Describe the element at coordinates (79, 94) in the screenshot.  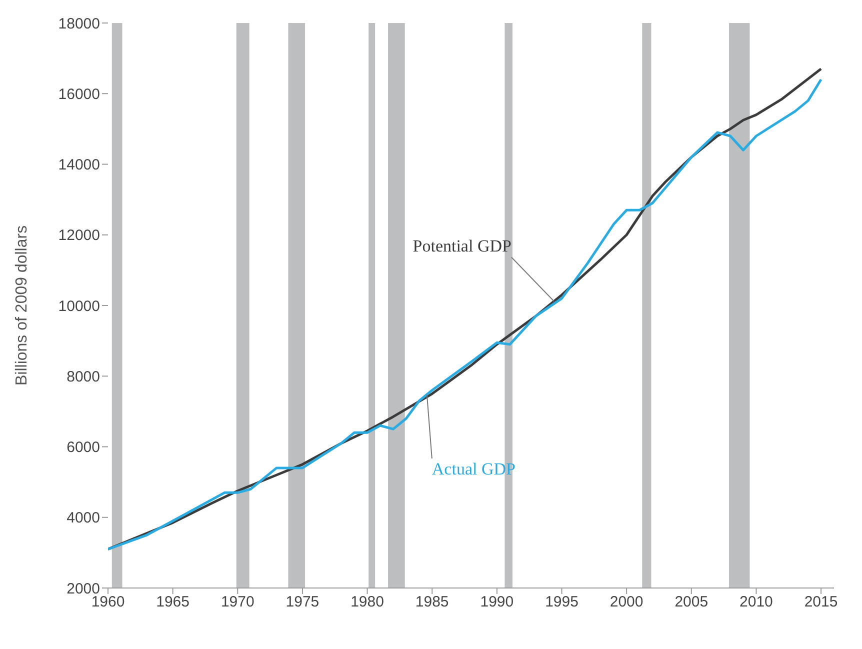
I see `y-tick-label: 16000` at that location.